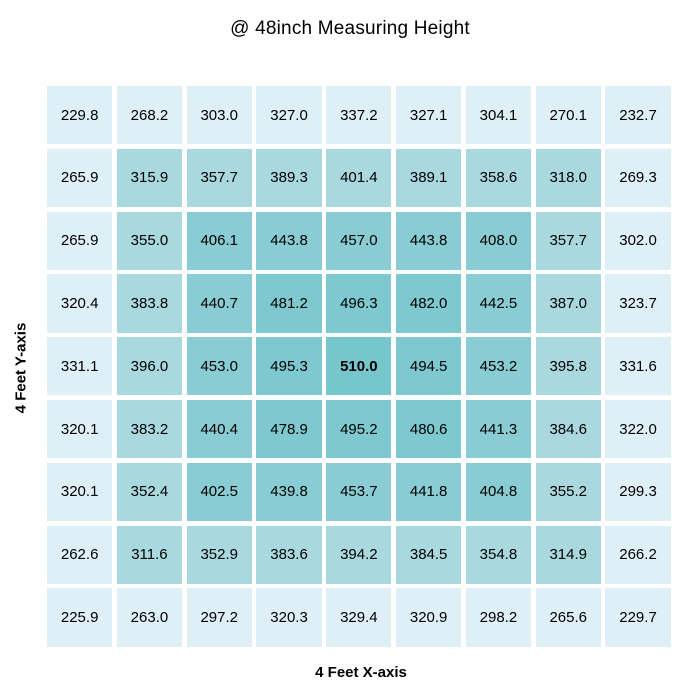 The width and height of the screenshot is (700, 700). I want to click on heatmap-cell: 355.0, so click(149, 240).